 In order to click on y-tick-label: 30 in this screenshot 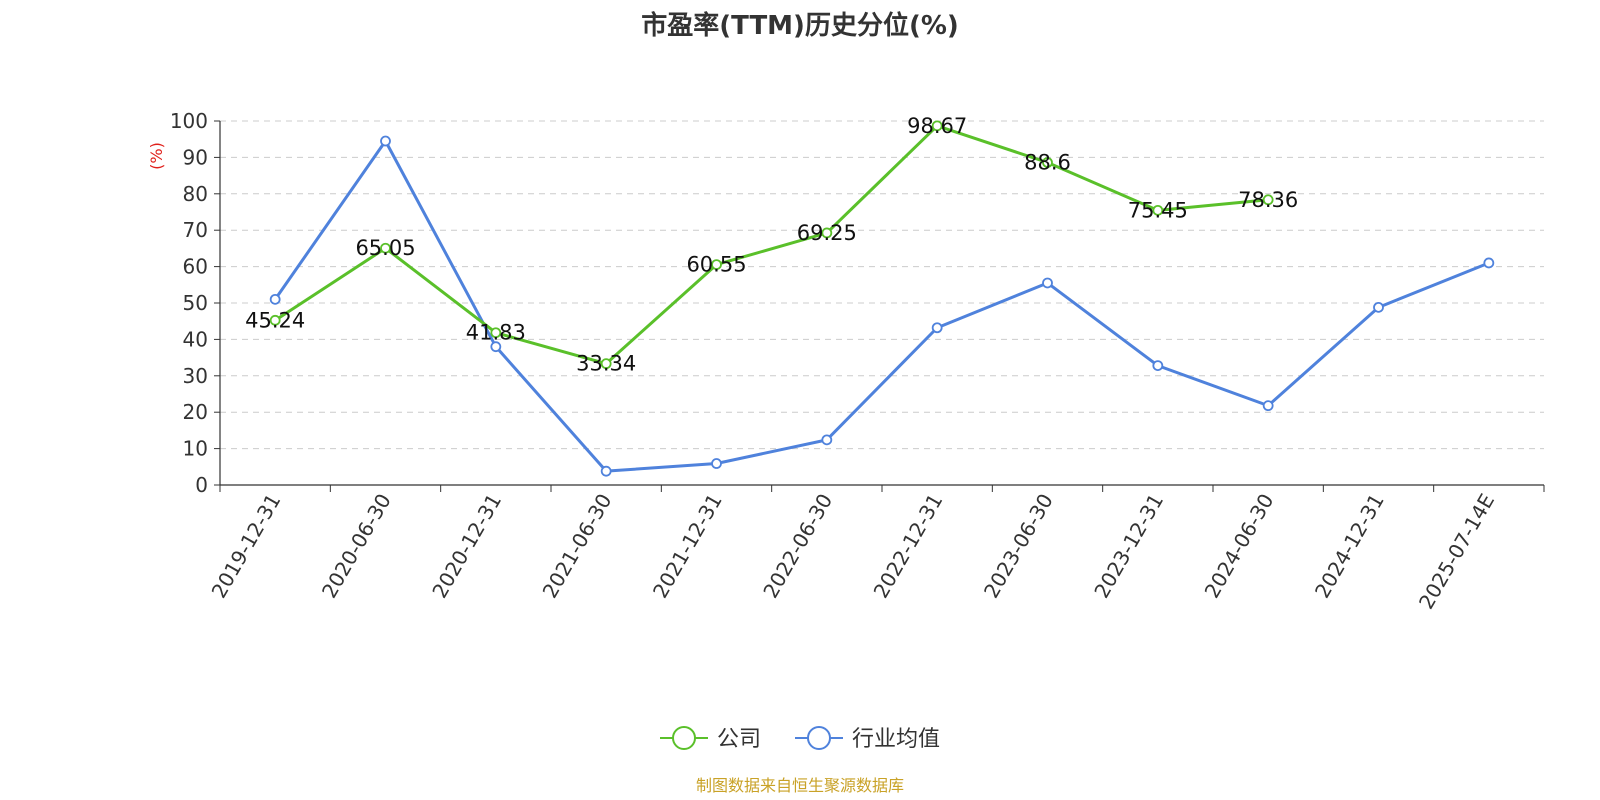, I will do `click(195, 376)`.